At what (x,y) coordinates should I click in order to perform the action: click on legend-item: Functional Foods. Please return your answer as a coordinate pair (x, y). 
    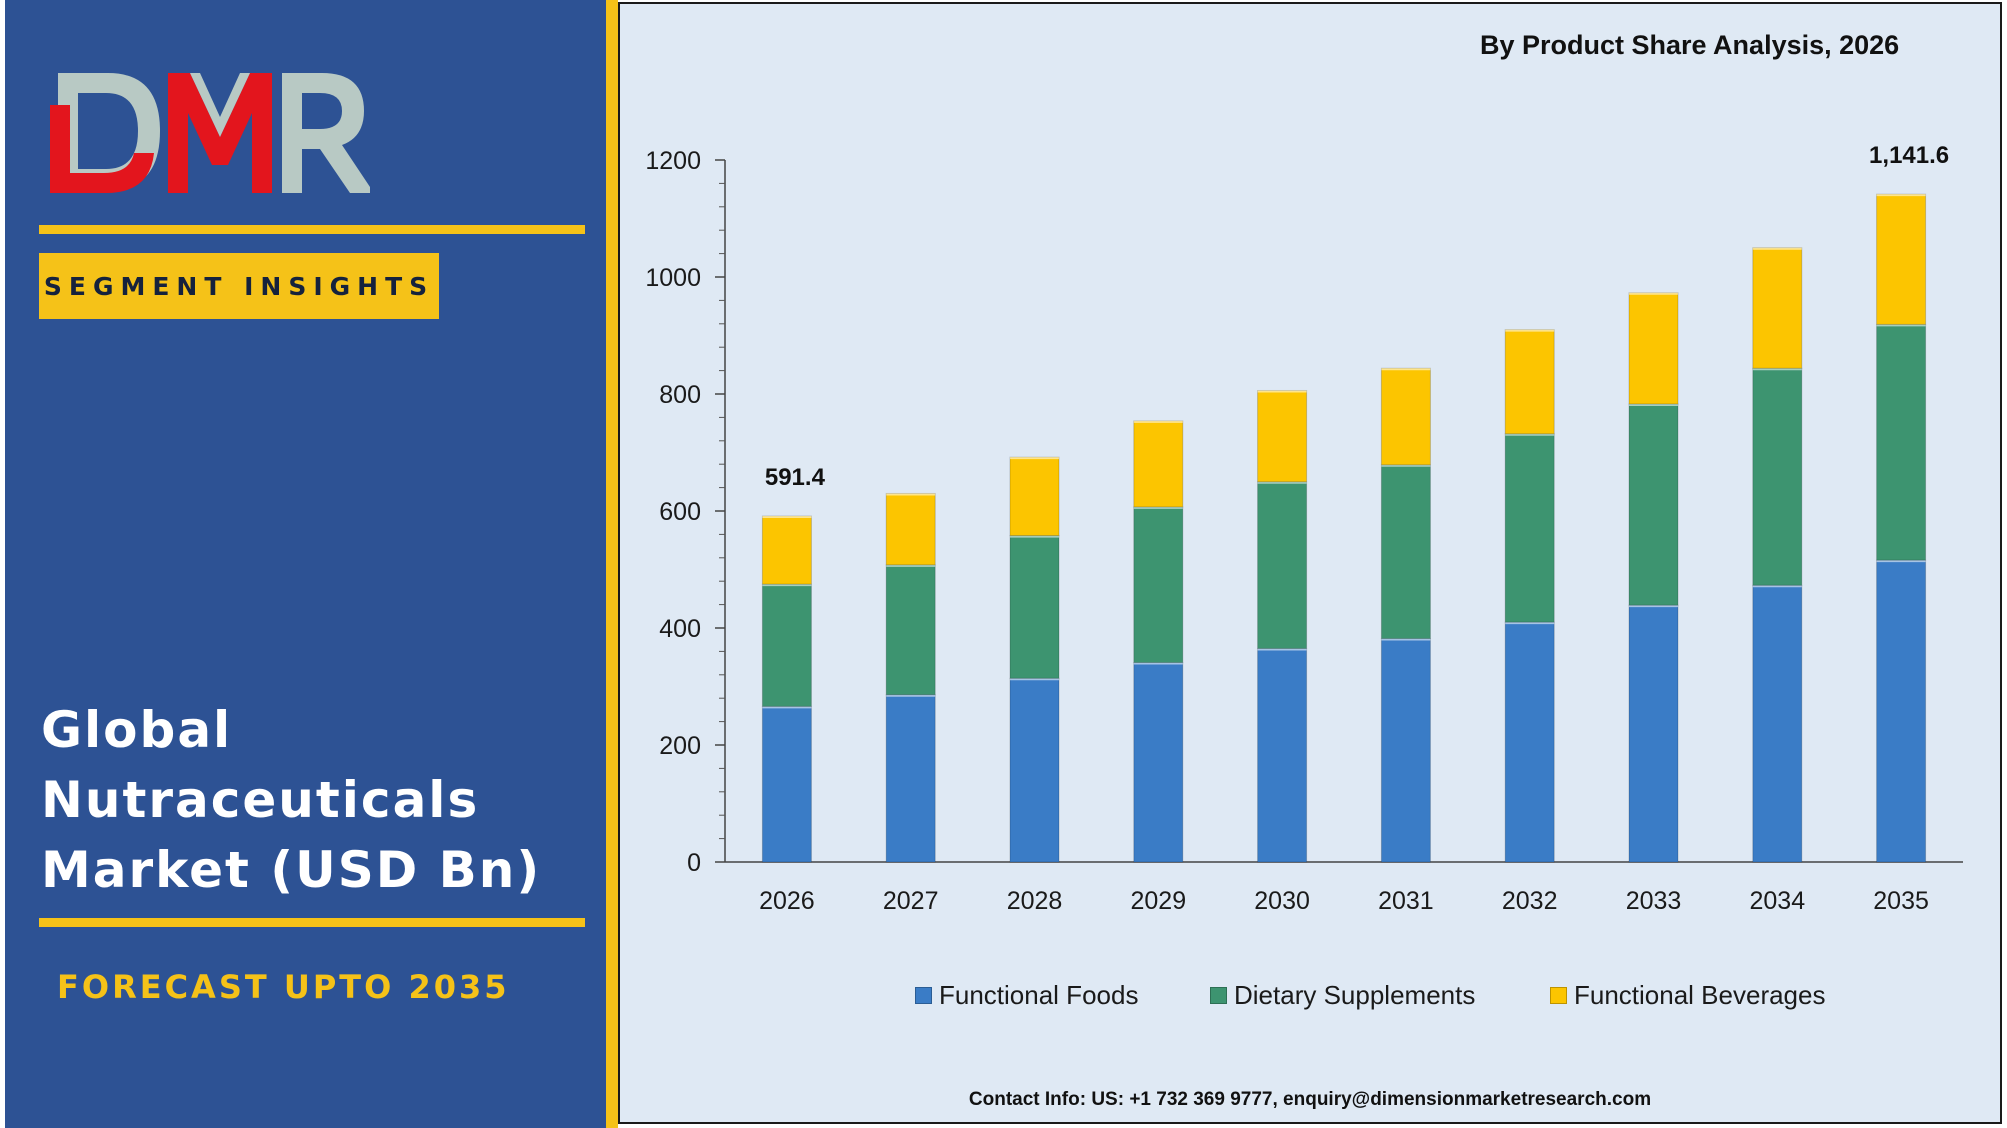
    Looking at the image, I should click on (1026, 995).